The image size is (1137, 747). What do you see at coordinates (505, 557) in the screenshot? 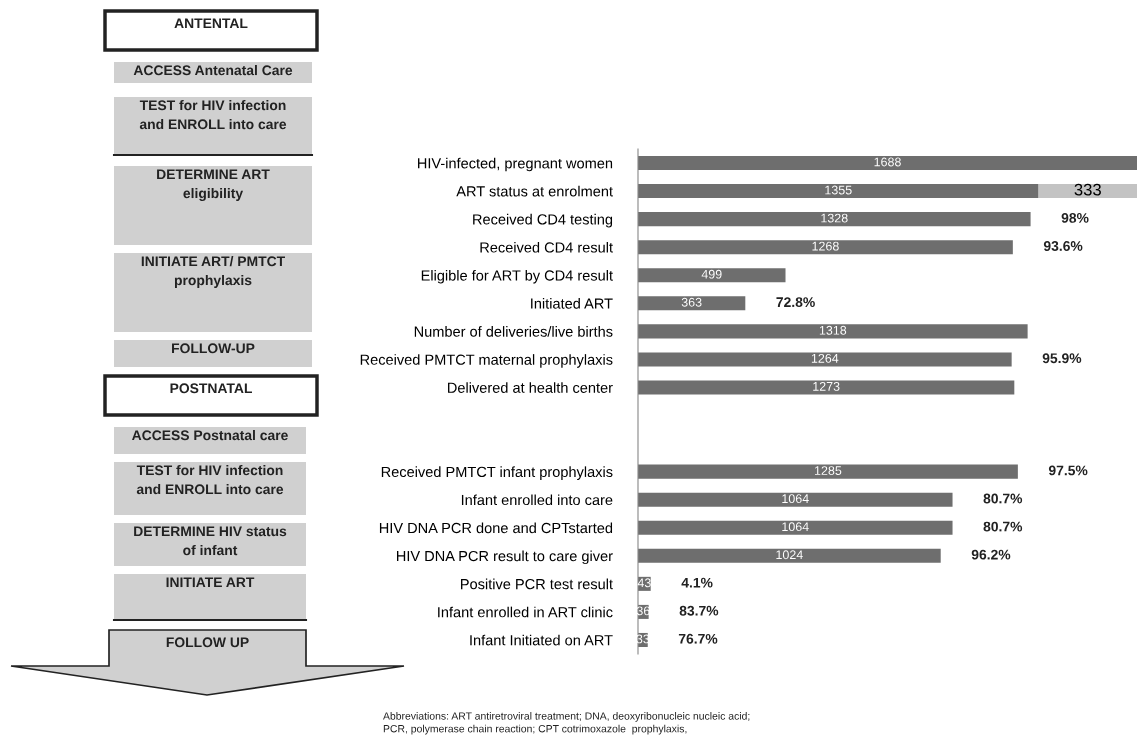
I see `y-tick-label: HIV DNA PCR result to care giver` at bounding box center [505, 557].